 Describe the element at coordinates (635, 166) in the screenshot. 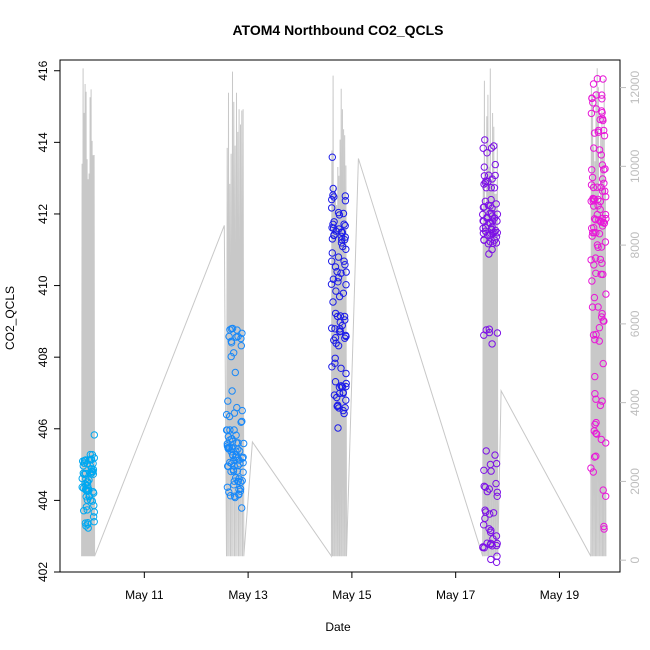

I see `y2-tick-label: 10000` at that location.